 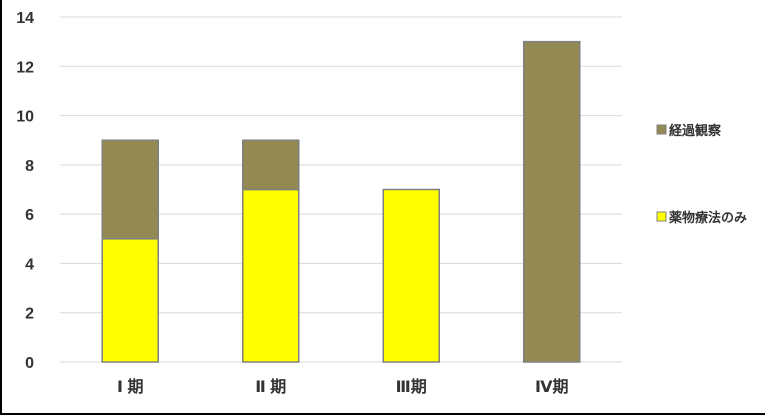 I want to click on y-tick-label: 12, so click(x=25, y=67).